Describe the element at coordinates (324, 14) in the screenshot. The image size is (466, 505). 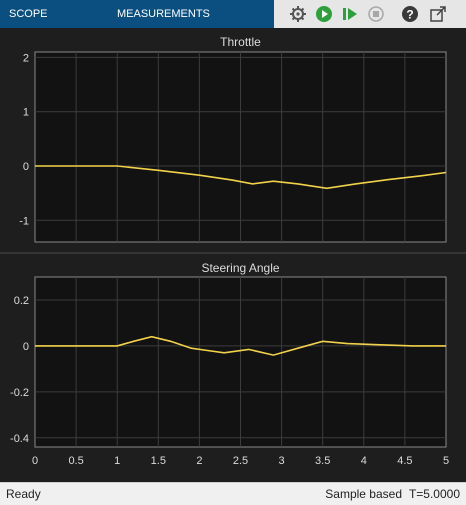
I see `run-icon` at that location.